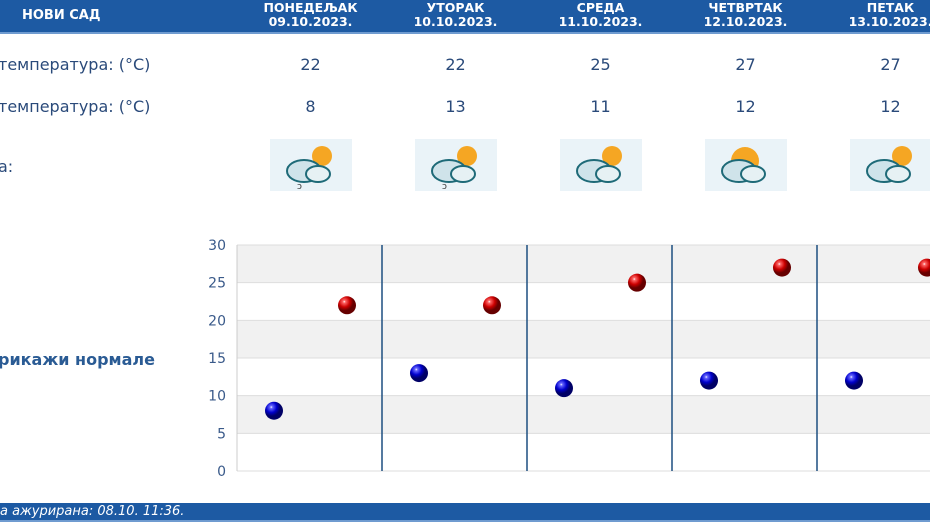 Image resolution: width=930 pixels, height=525 pixels. Describe the element at coordinates (745, 21) in the screenshot. I see `day-date: 12.10.2023.` at that location.